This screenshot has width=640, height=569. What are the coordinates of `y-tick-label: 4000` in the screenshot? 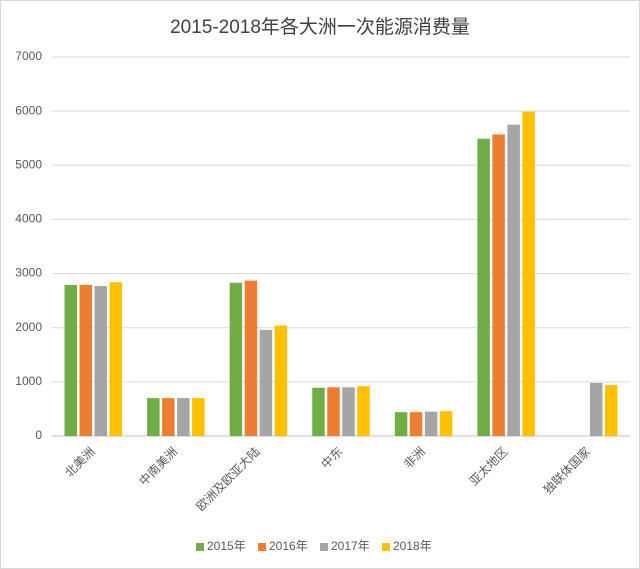 It's located at (28, 219).